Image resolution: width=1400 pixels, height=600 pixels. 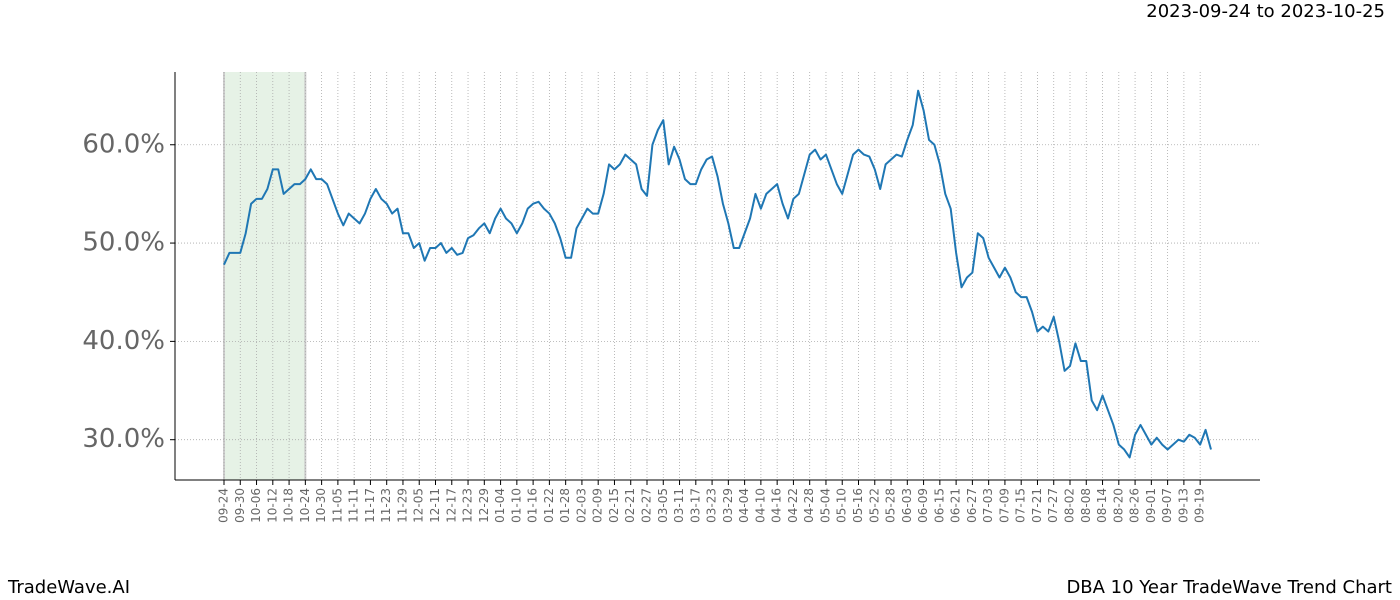 I want to click on x-tick-label: 11-29, so click(x=402, y=505).